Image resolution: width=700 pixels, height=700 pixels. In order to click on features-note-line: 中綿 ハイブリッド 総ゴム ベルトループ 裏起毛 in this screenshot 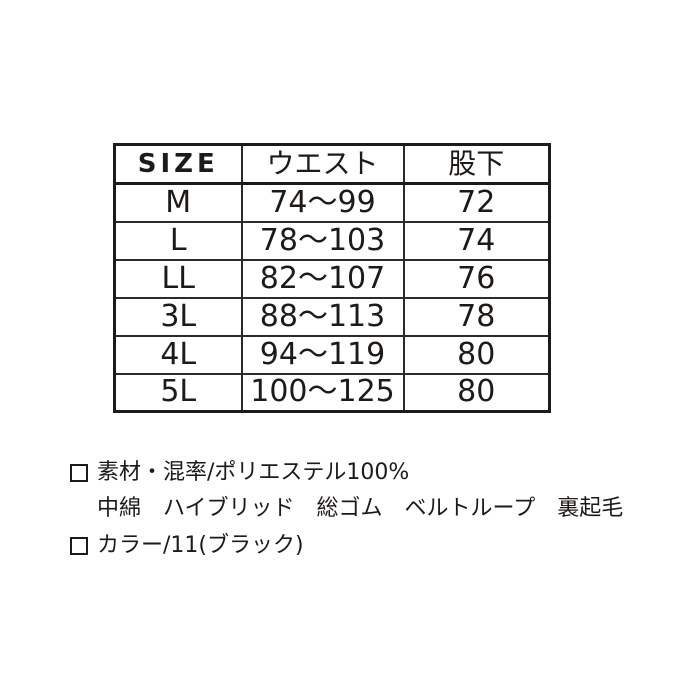, I will do `click(360, 509)`.